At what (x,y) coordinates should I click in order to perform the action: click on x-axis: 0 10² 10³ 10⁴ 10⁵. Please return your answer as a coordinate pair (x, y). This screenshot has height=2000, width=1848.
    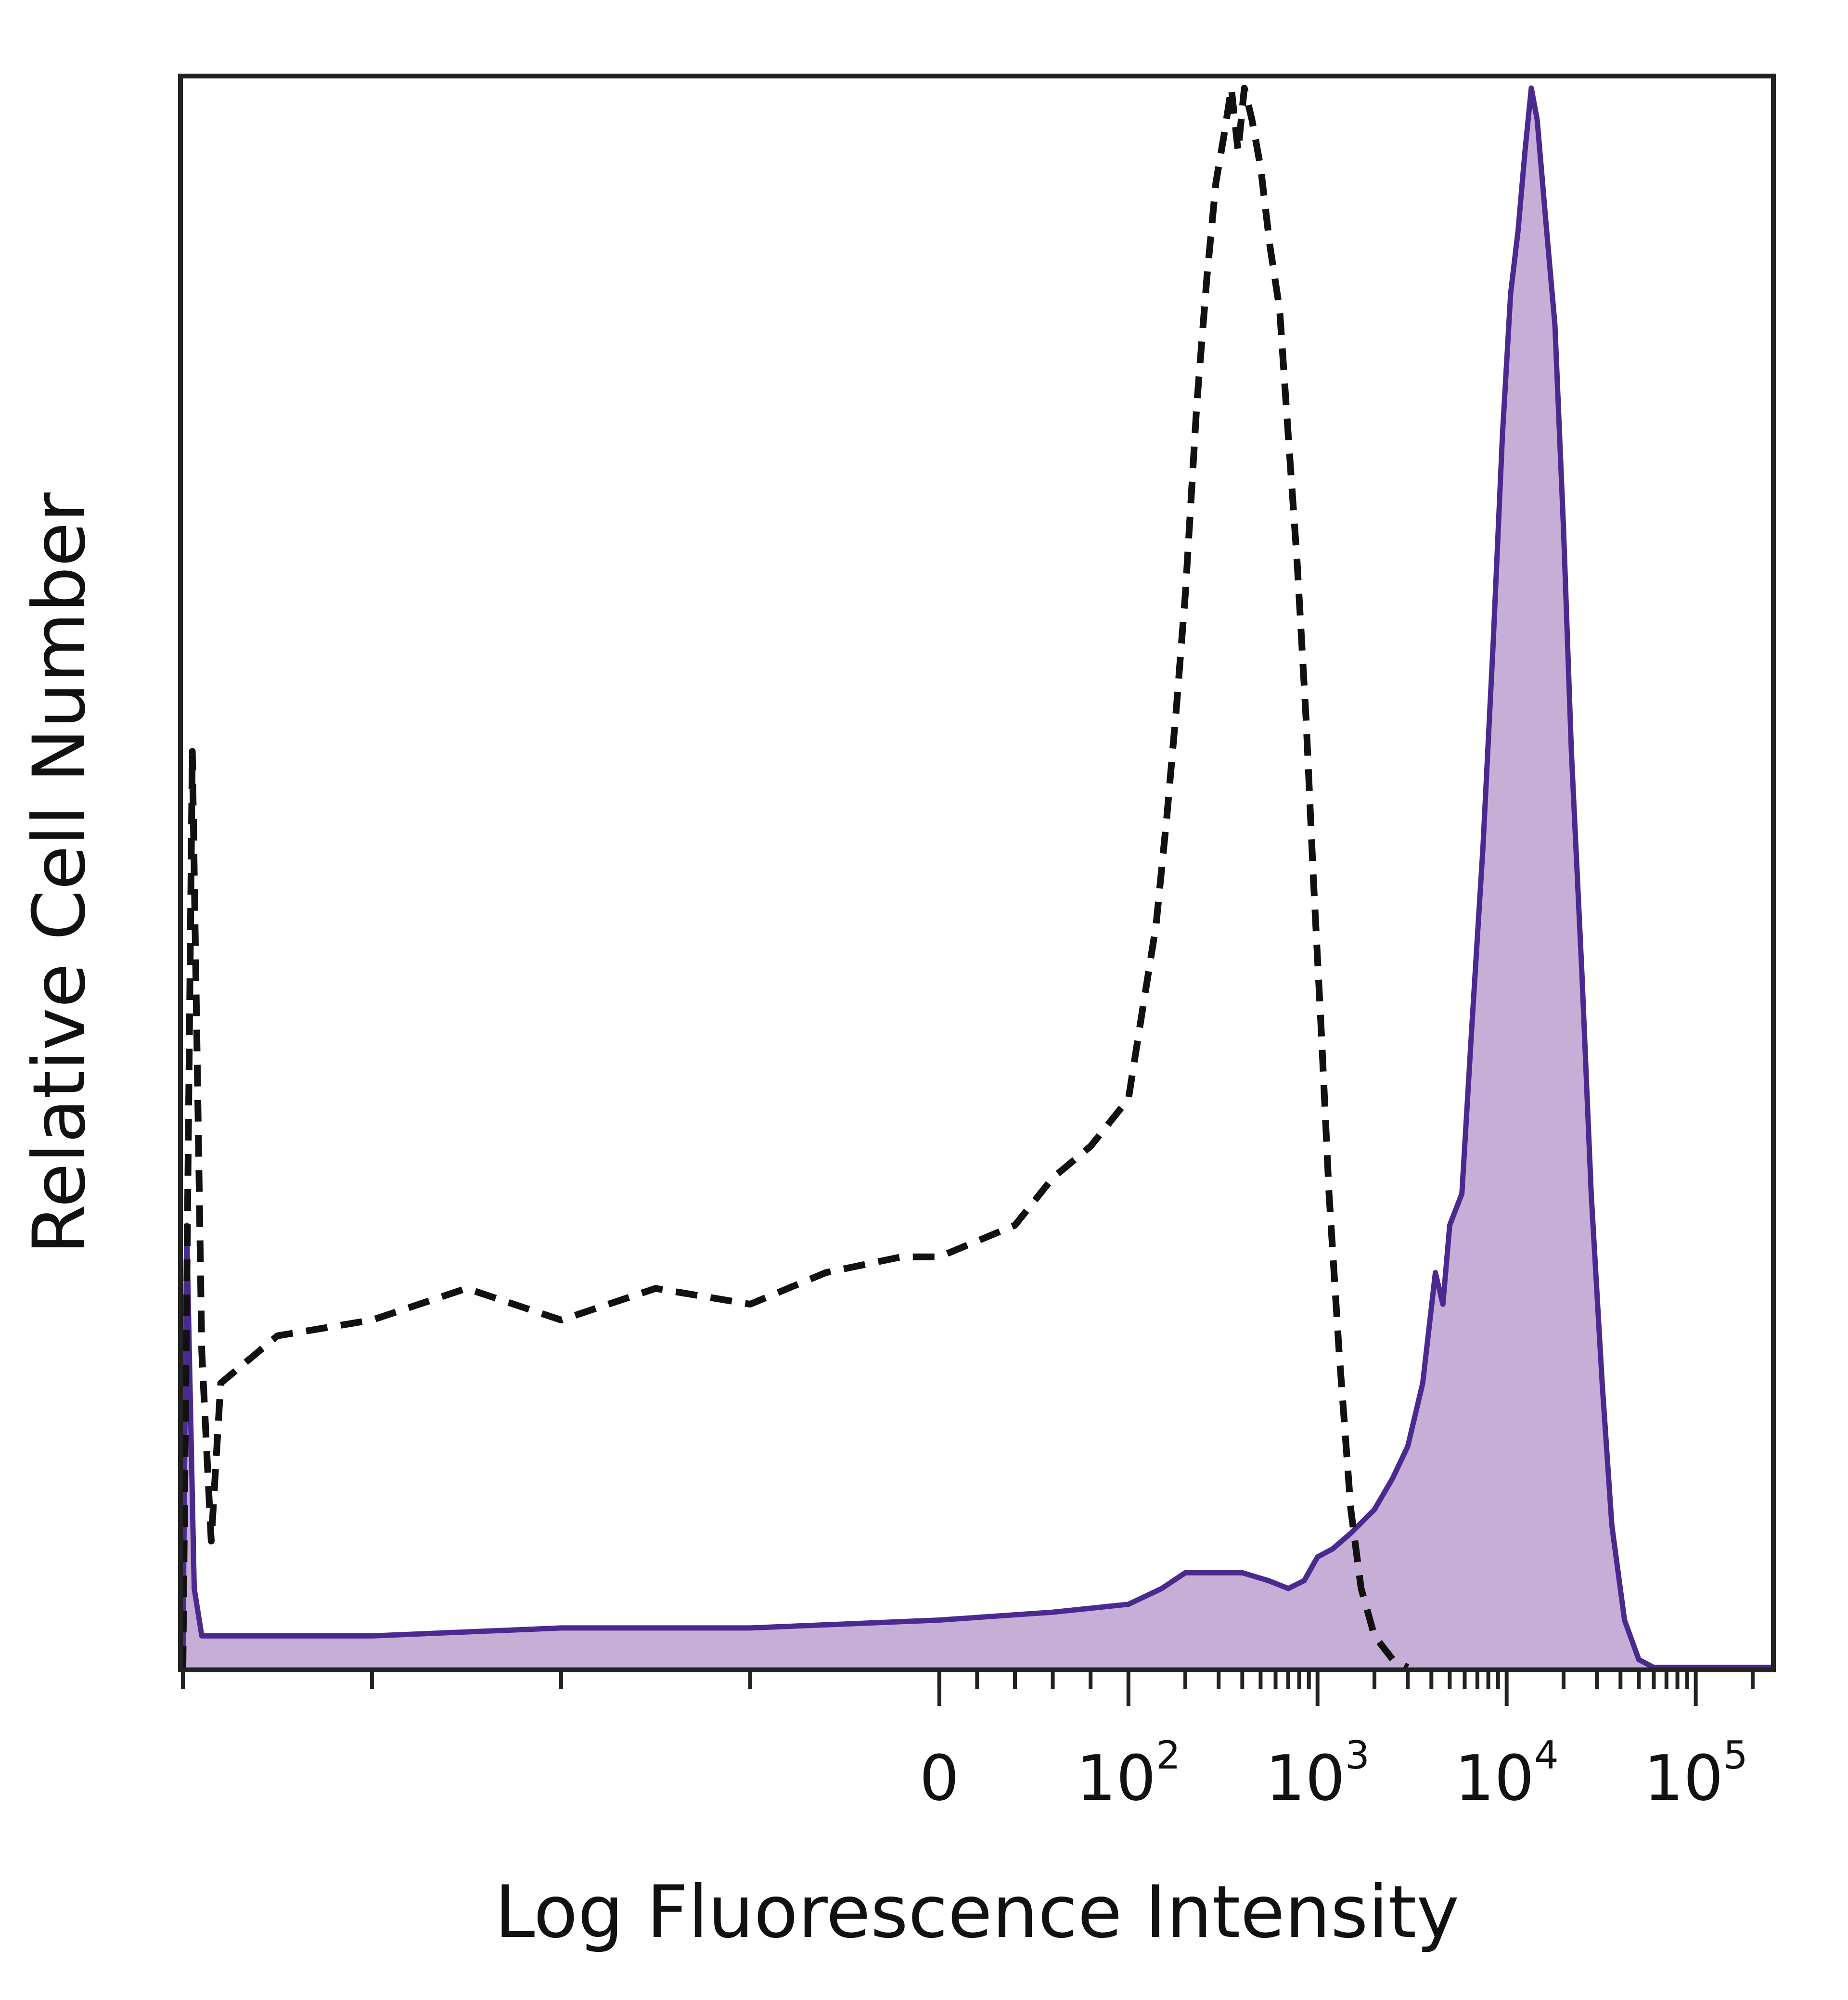
    Looking at the image, I should click on (968, 1742).